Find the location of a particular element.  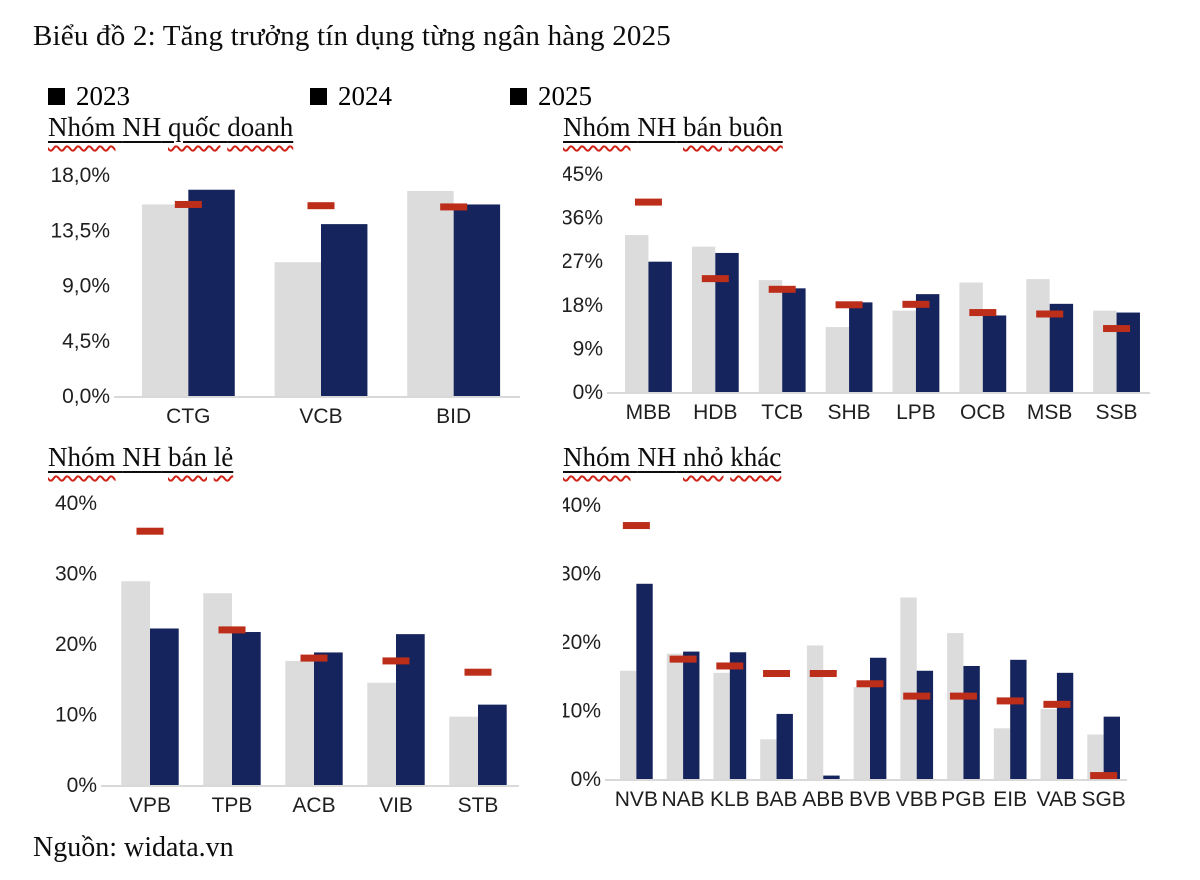

bar-2023-OCB is located at coordinates (971, 337).